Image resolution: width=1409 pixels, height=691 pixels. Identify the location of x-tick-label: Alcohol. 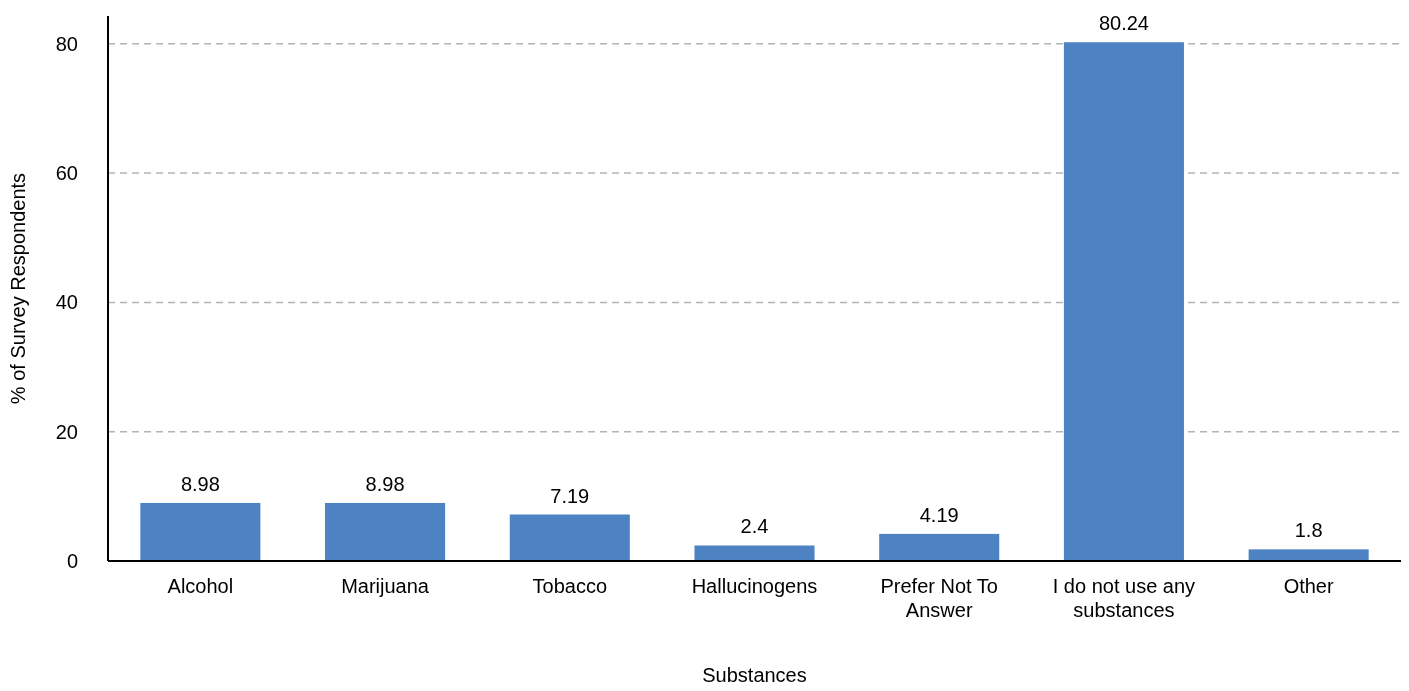
(200, 586).